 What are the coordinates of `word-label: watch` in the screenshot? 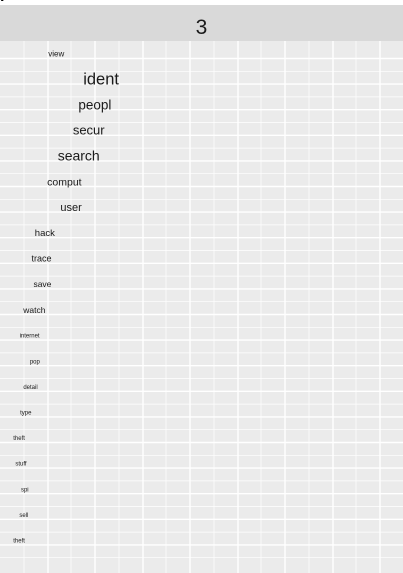 It's located at (33, 310).